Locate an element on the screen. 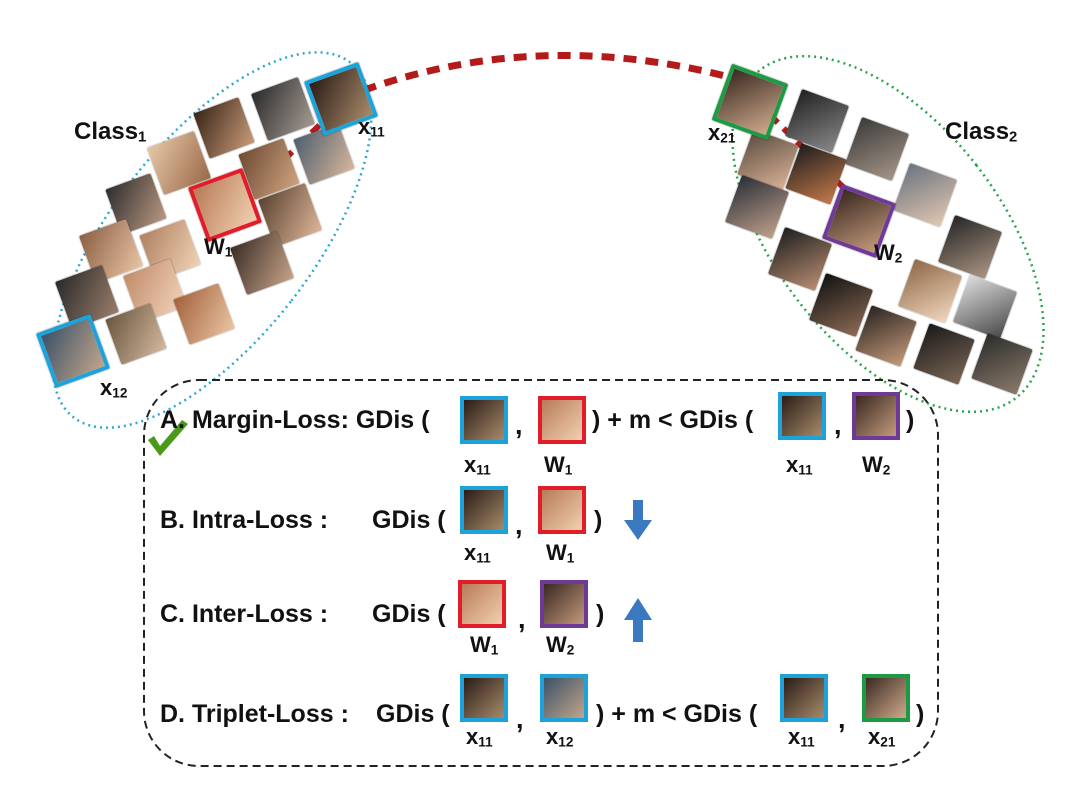 This screenshot has height=786, width=1089. row-a-end: ) is located at coordinates (910, 420).